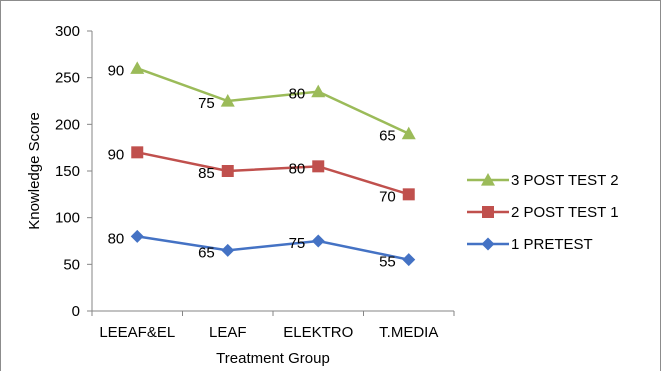  What do you see at coordinates (228, 332) in the screenshot?
I see `x-tick-label: LEAF` at bounding box center [228, 332].